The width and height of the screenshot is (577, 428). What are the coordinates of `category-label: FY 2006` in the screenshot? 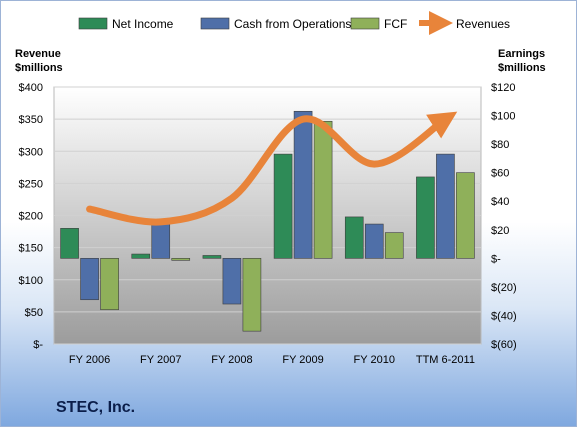 It's located at (89, 360).